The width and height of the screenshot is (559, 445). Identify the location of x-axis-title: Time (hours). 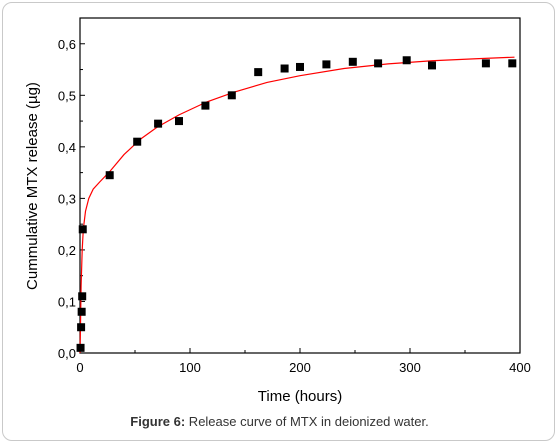
(300, 396).